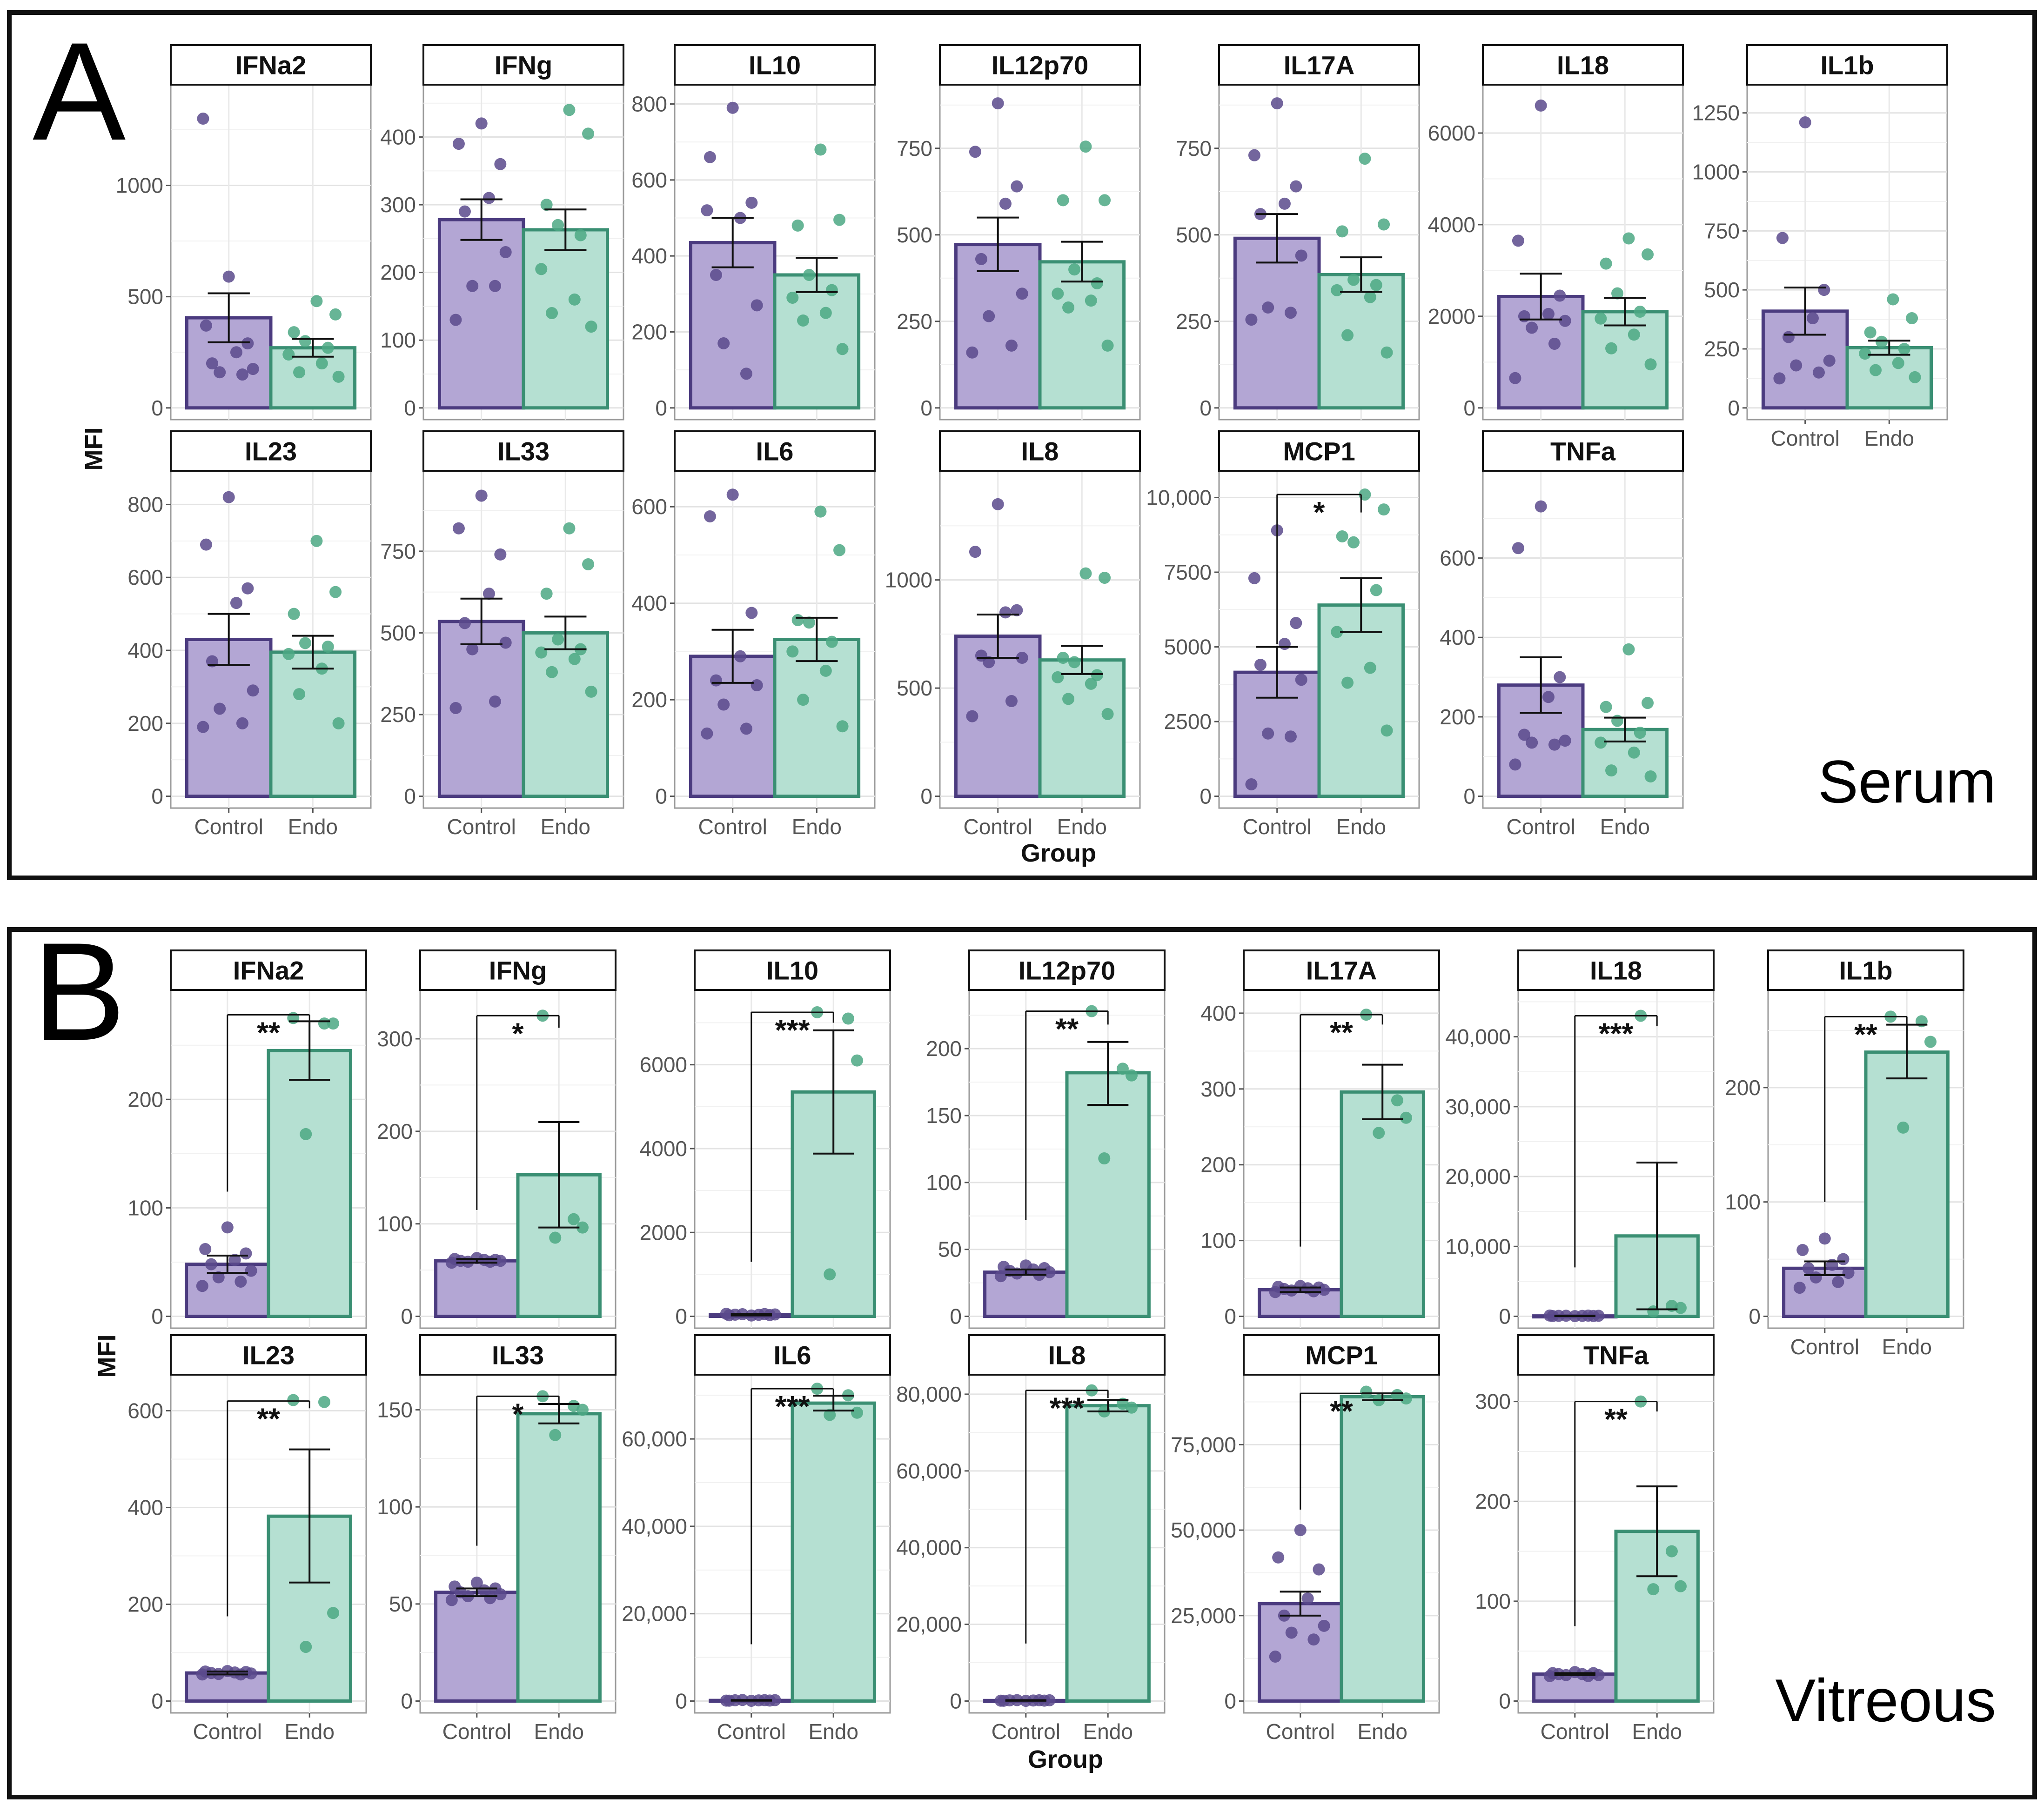 The height and width of the screenshot is (1805, 2044). What do you see at coordinates (1065, 1759) in the screenshot?
I see `panel-b-x-axis-title: Group` at bounding box center [1065, 1759].